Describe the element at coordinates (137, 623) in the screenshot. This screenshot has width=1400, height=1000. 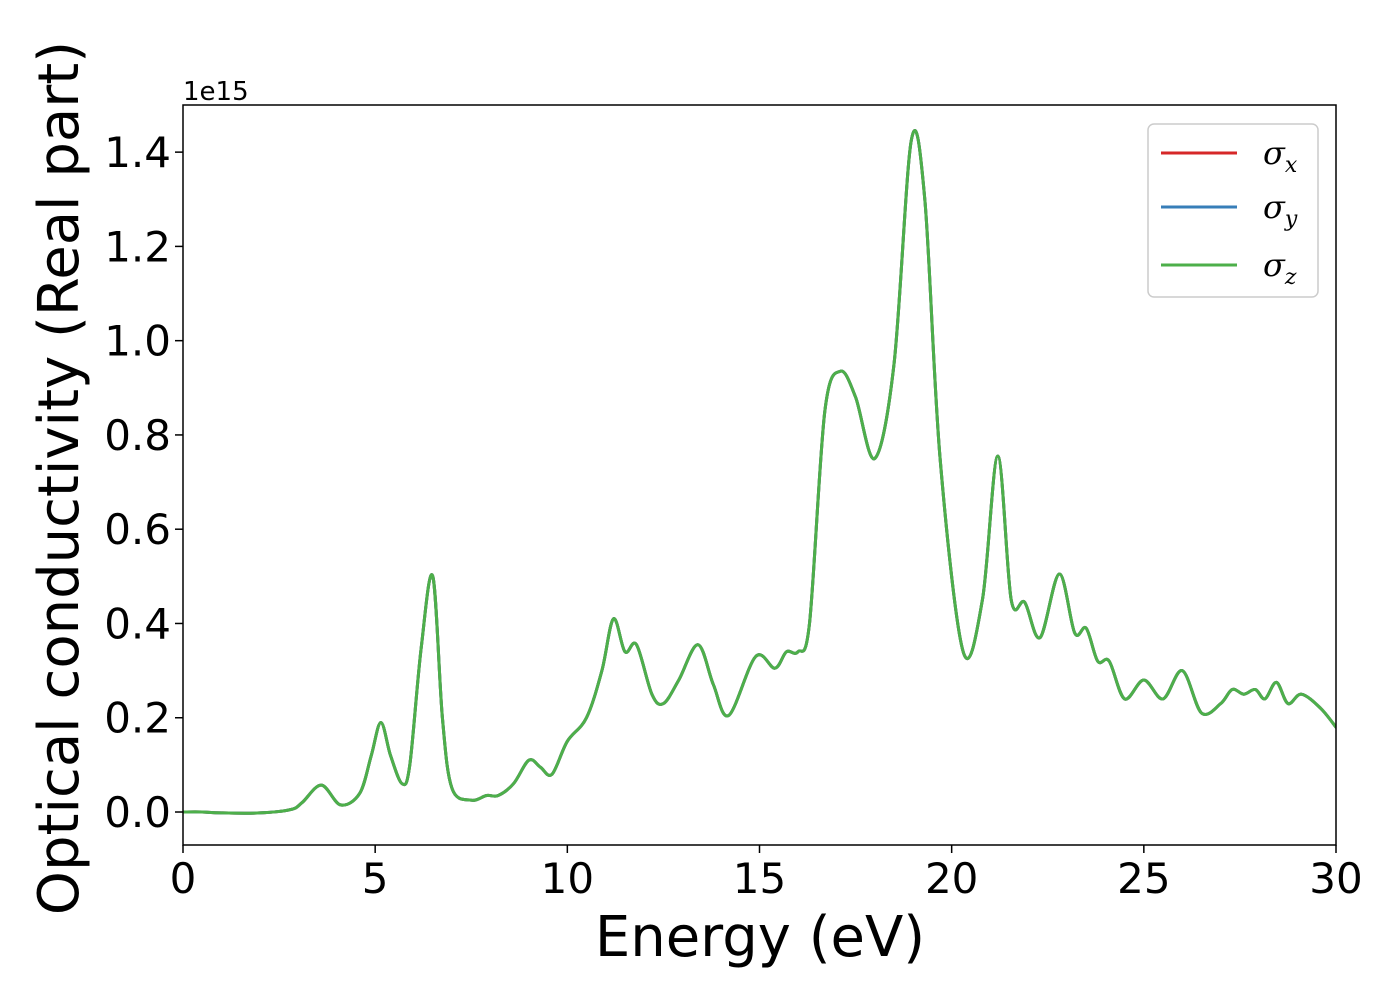
I see `y-tick-label: 0.4` at that location.